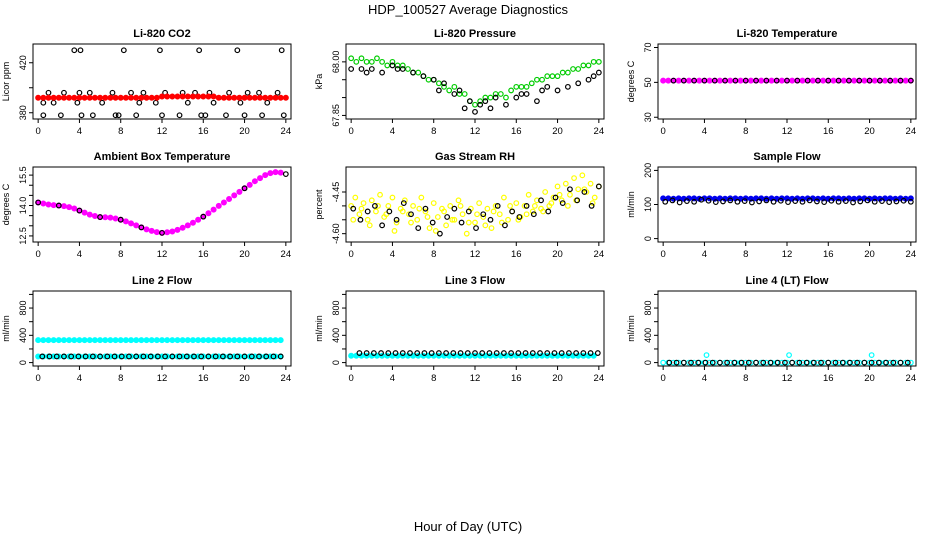 This screenshot has width=936, height=540. What do you see at coordinates (319, 204) in the screenshot?
I see `y-axis-label: percent` at bounding box center [319, 204].